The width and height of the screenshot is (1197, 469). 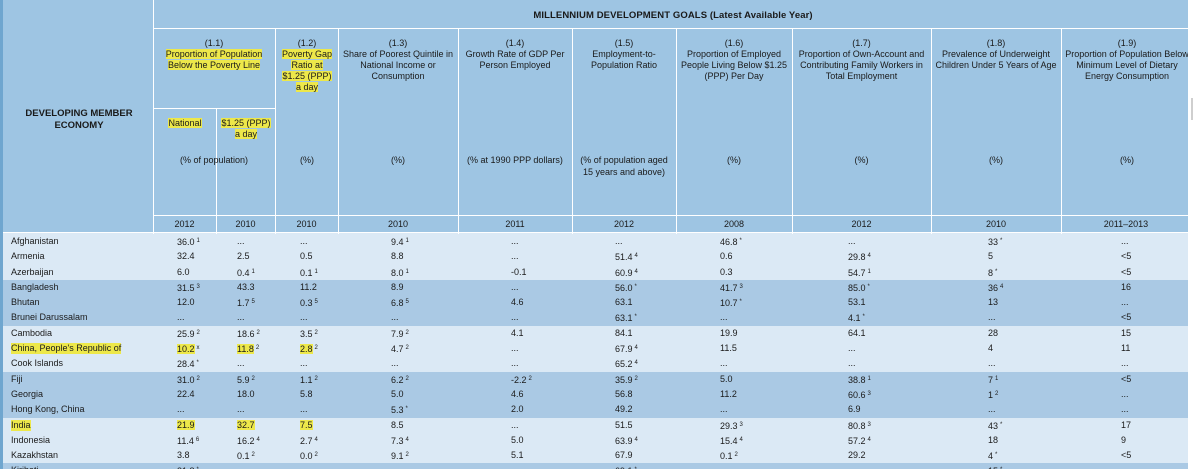 I want to click on value-cell: -2.2 2, so click(x=521, y=379).